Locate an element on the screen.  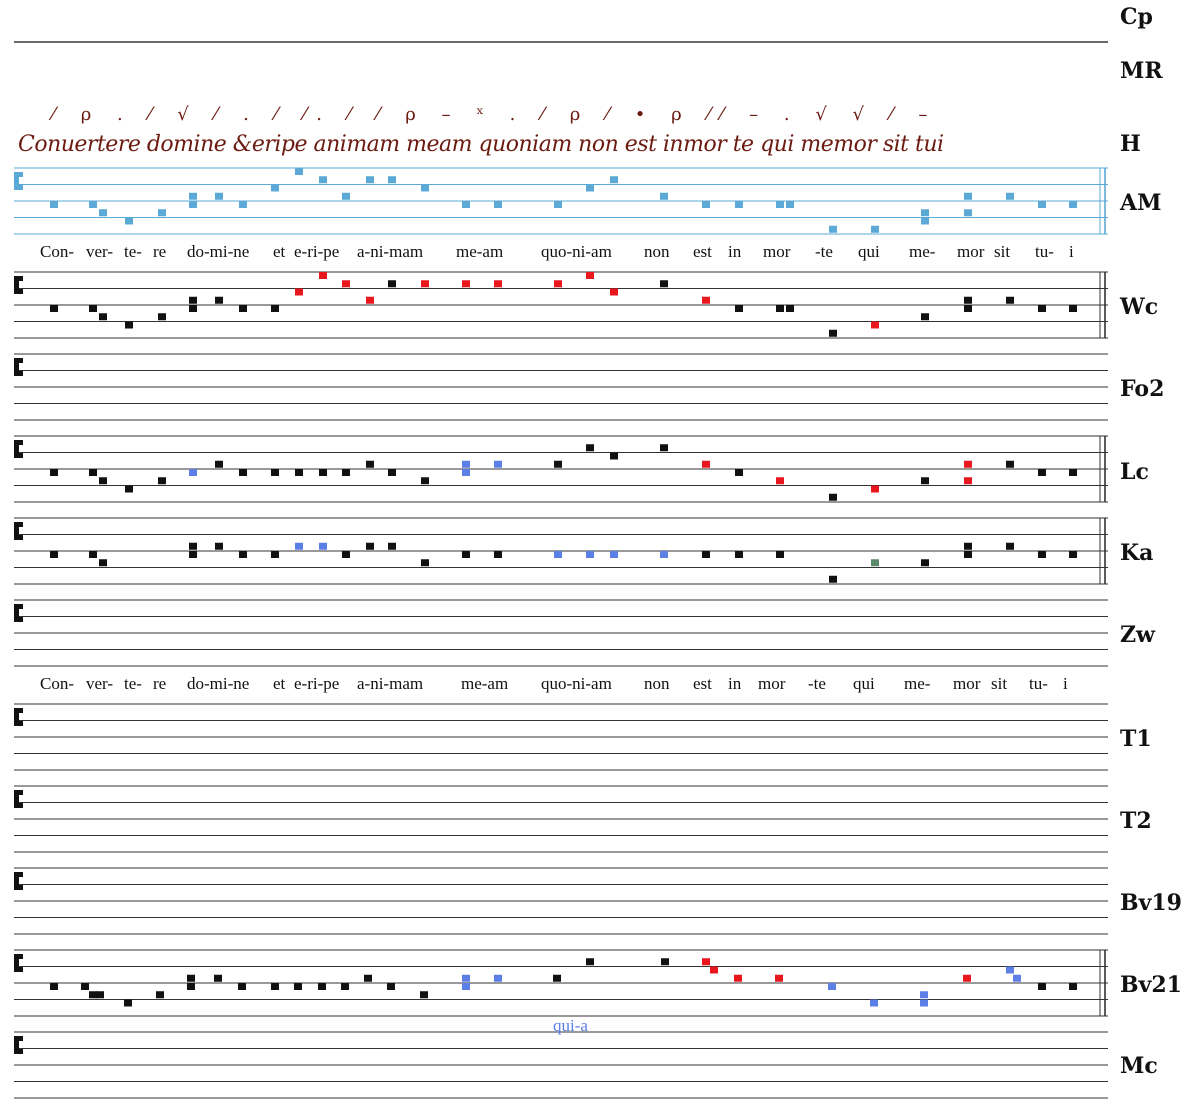
source-label-ka: Ka is located at coordinates (1137, 553).